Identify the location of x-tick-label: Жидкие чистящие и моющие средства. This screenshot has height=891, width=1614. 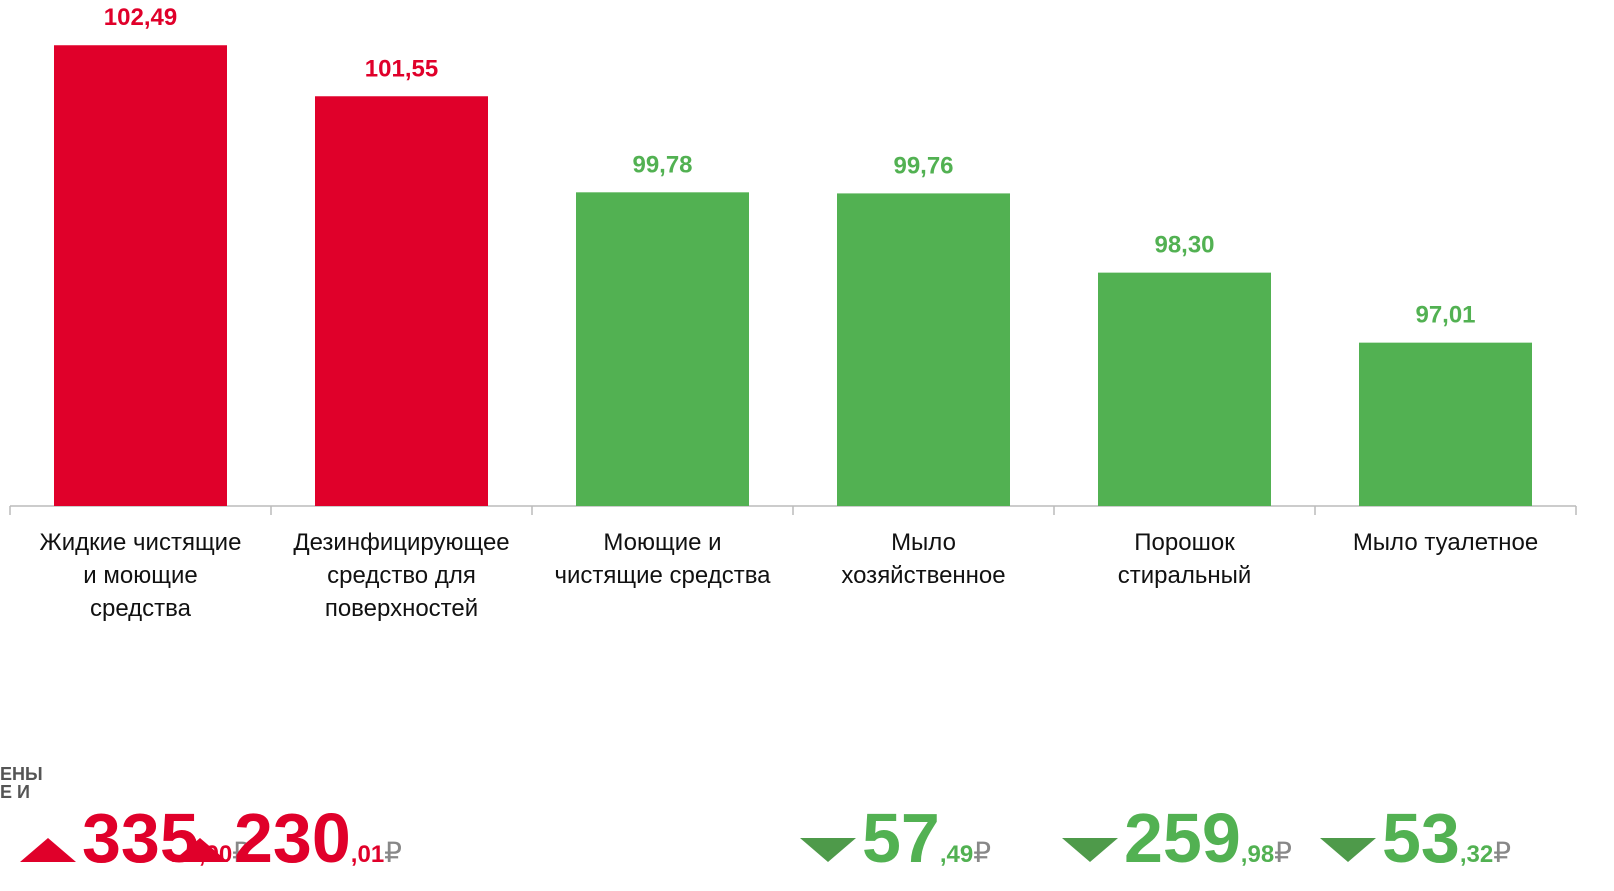
(140, 575).